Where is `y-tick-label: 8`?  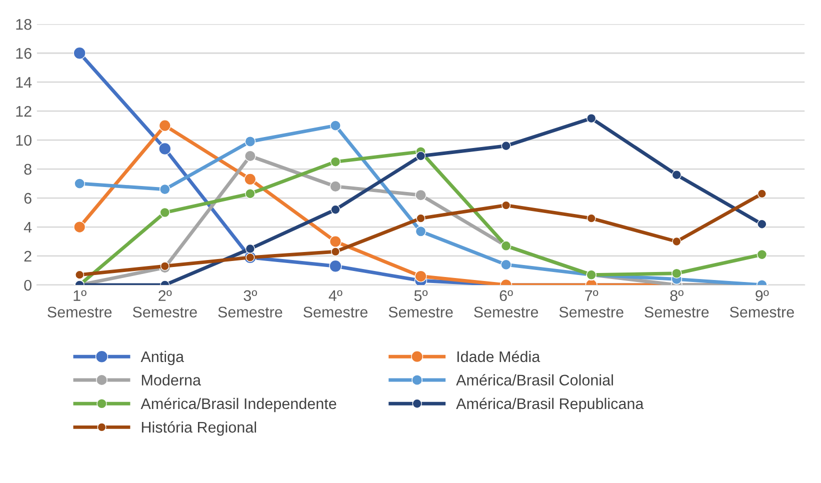 y-tick-label: 8 is located at coordinates (28, 169).